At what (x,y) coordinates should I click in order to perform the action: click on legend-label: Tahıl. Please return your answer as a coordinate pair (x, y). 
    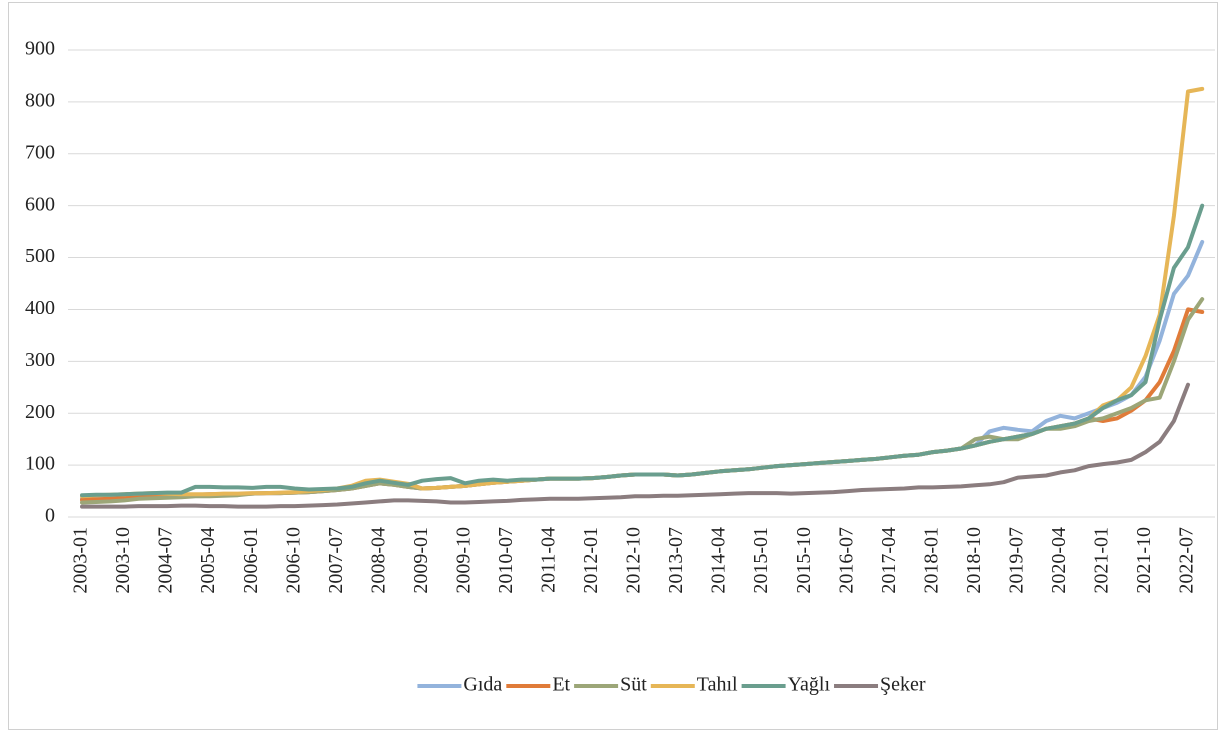
    Looking at the image, I should click on (717, 685).